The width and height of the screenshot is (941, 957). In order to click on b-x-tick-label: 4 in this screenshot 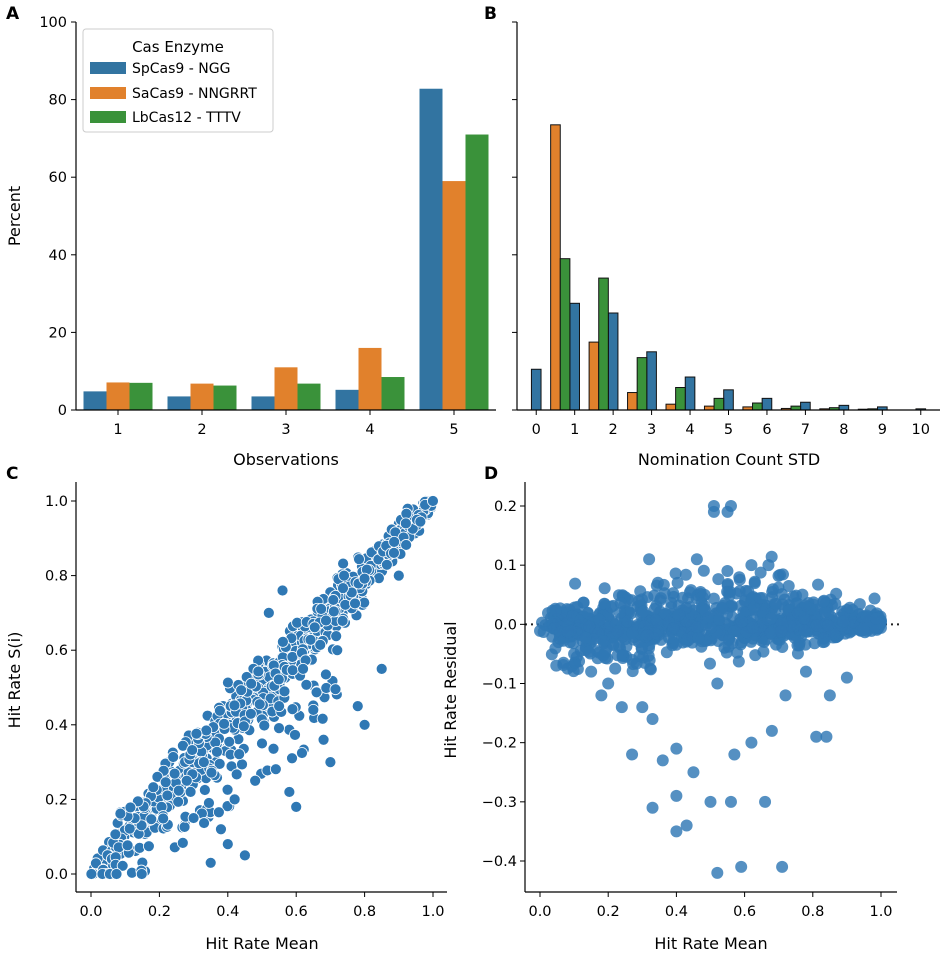, I will do `click(689, 430)`.